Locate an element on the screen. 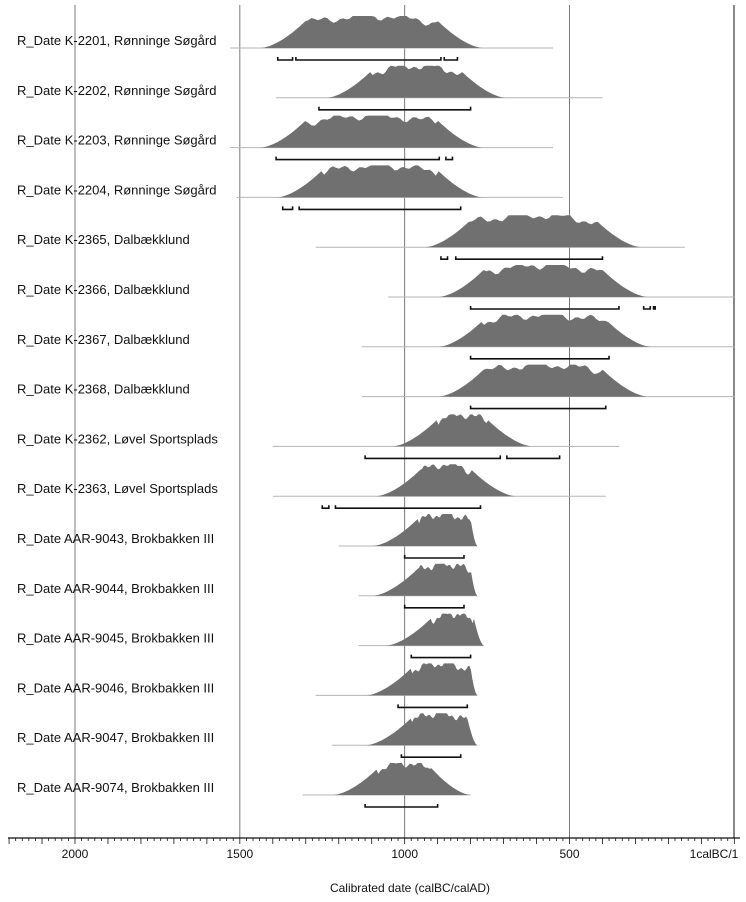  series-label-4: R_Date K-2365, Dalbækklund is located at coordinates (103, 239).